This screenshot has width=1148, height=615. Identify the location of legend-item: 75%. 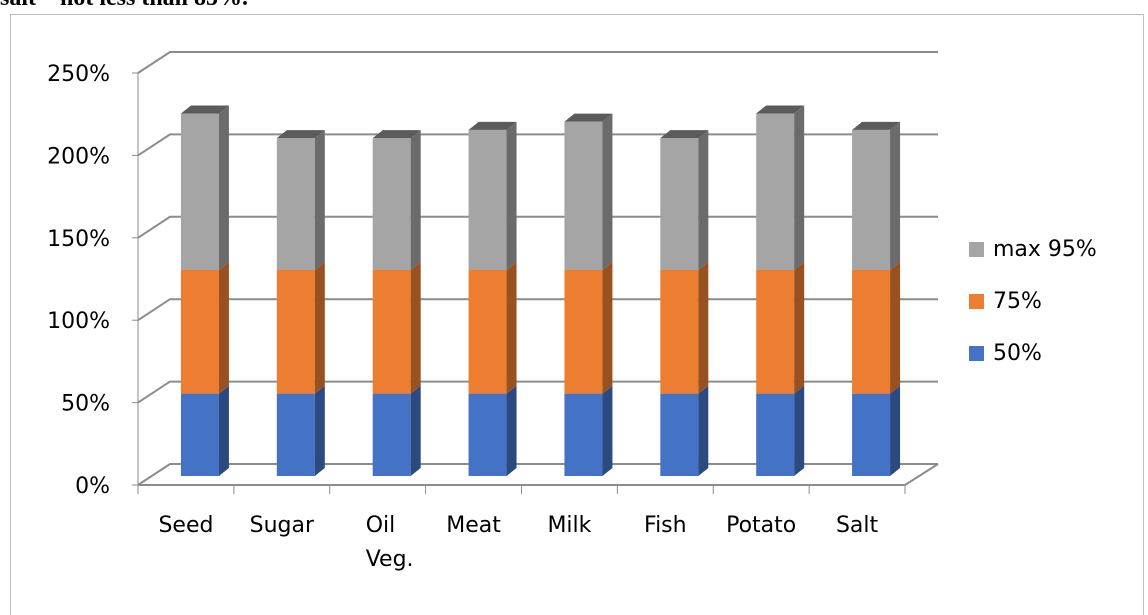
(1005, 301).